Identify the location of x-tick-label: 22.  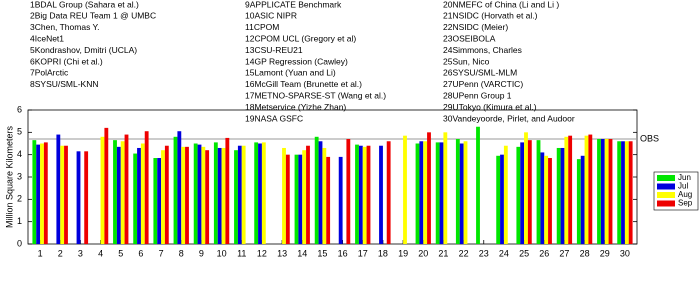
(464, 253).